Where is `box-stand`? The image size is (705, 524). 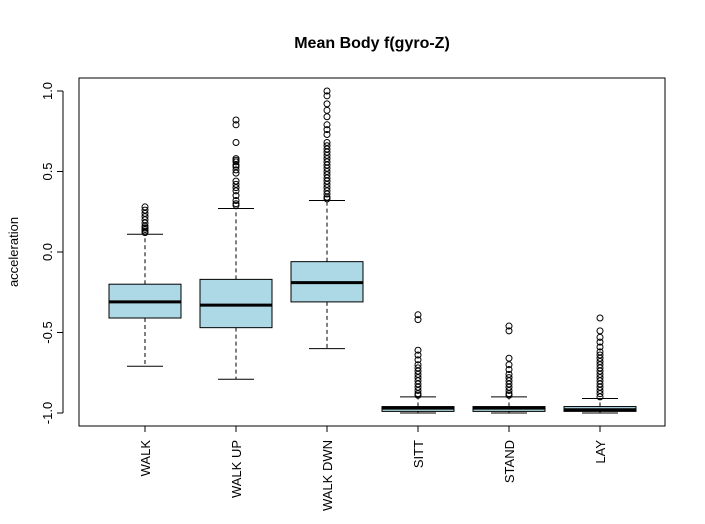 box-stand is located at coordinates (509, 368).